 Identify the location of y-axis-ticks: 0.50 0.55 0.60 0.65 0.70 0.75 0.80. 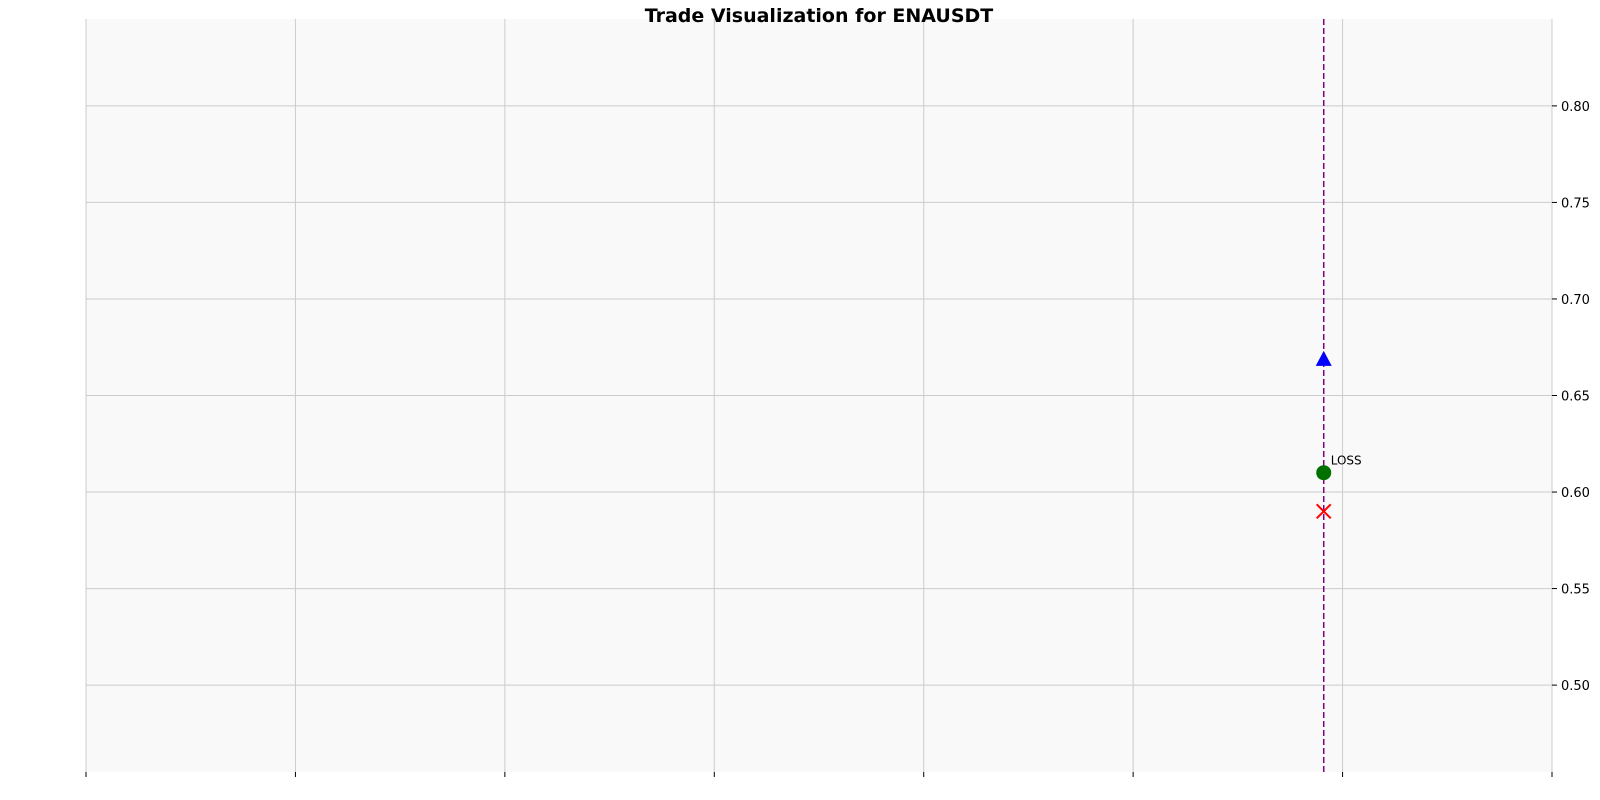
(1571, 397).